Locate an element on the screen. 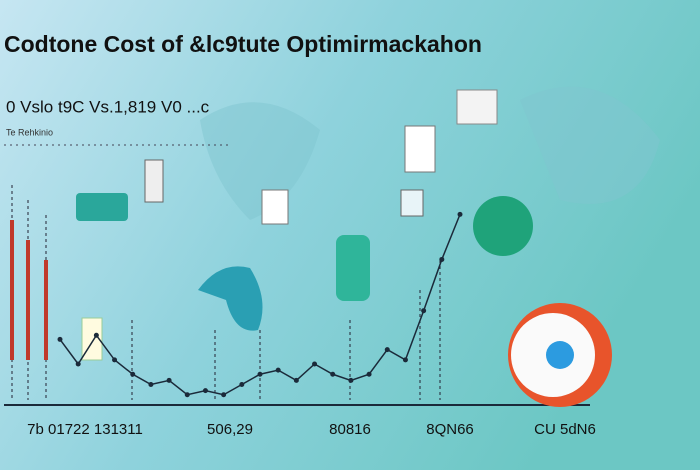  donut-center is located at coordinates (560, 355).